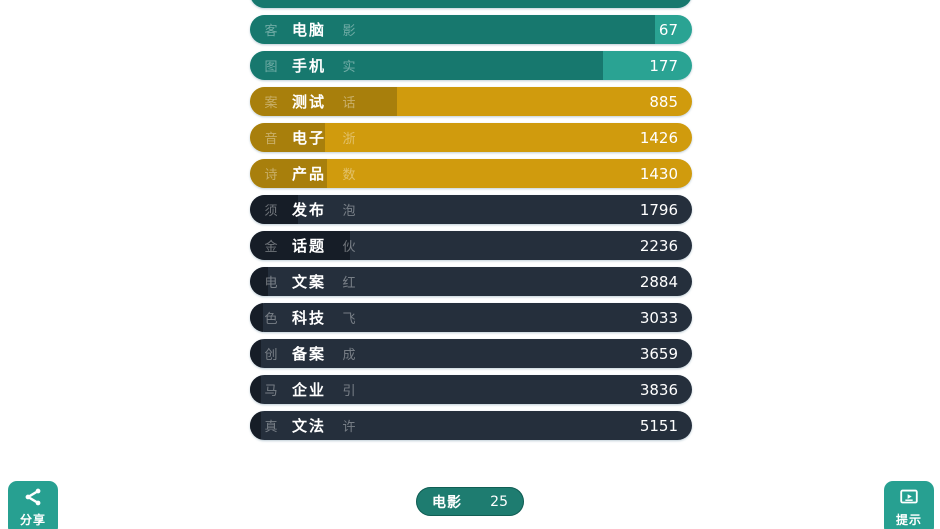  Describe the element at coordinates (309, 102) in the screenshot. I see `bar-label: 测试` at that location.